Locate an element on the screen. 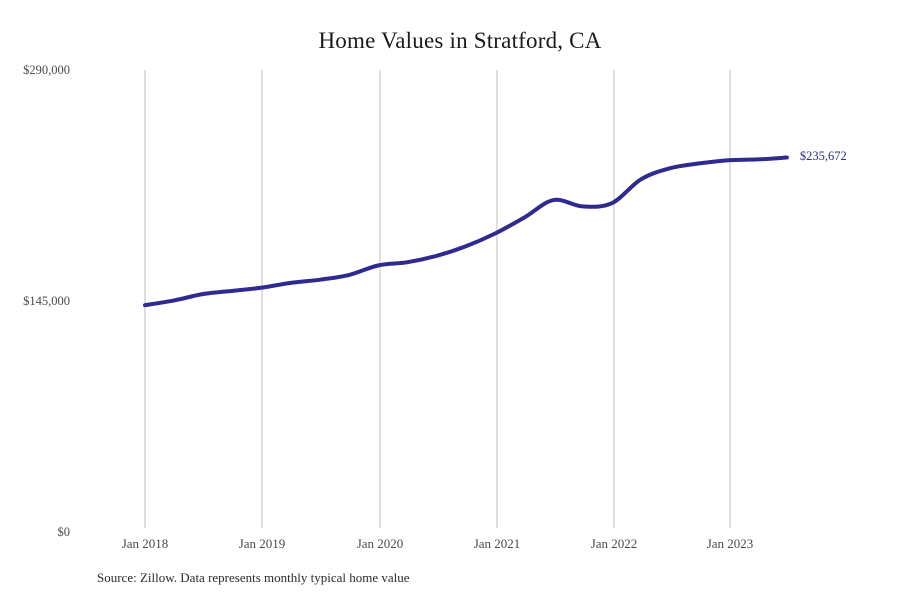  x-axis-tick-jan-2022: Jan 2022 is located at coordinates (614, 543).